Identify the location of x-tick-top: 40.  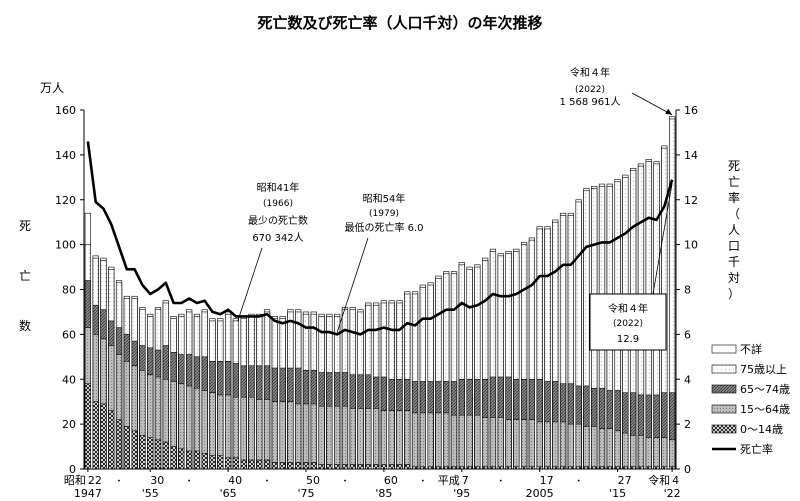
(235, 480).